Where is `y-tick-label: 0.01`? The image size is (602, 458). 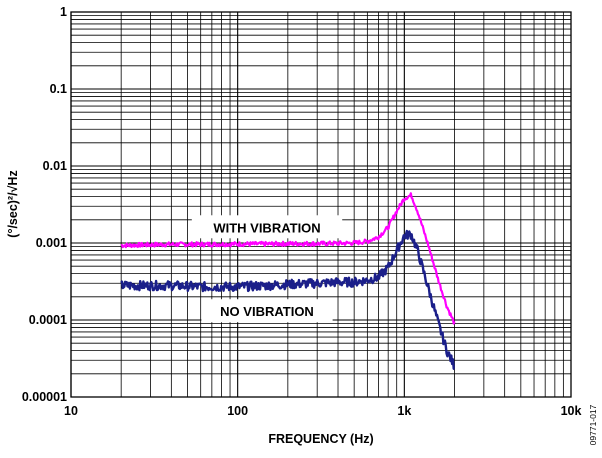
y-tick-label: 0.01 is located at coordinates (55, 166).